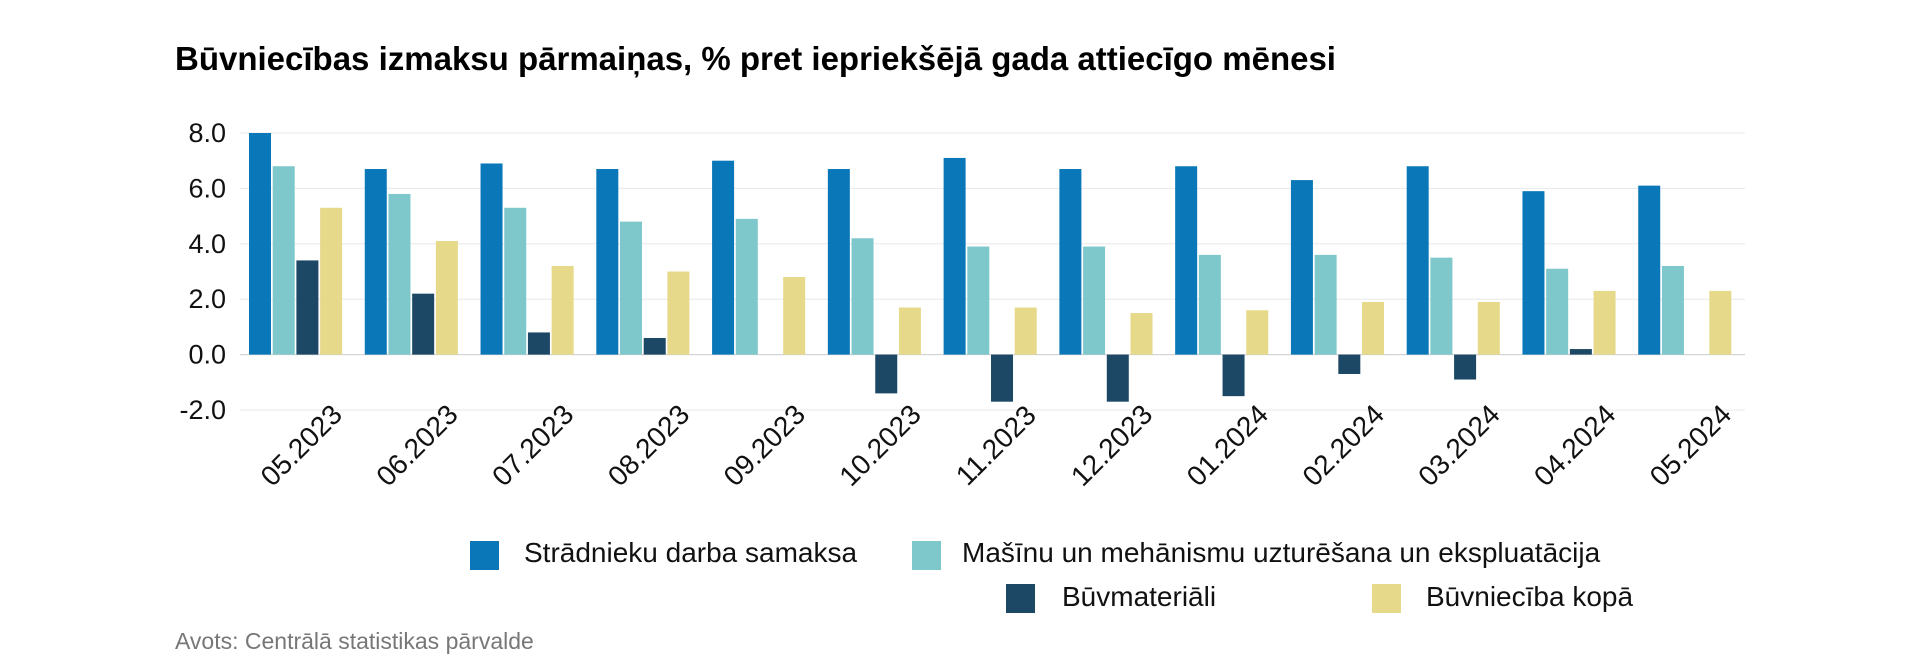 Image resolution: width=1920 pixels, height=661 pixels. I want to click on y-tick-label: 4.0, so click(207, 244).